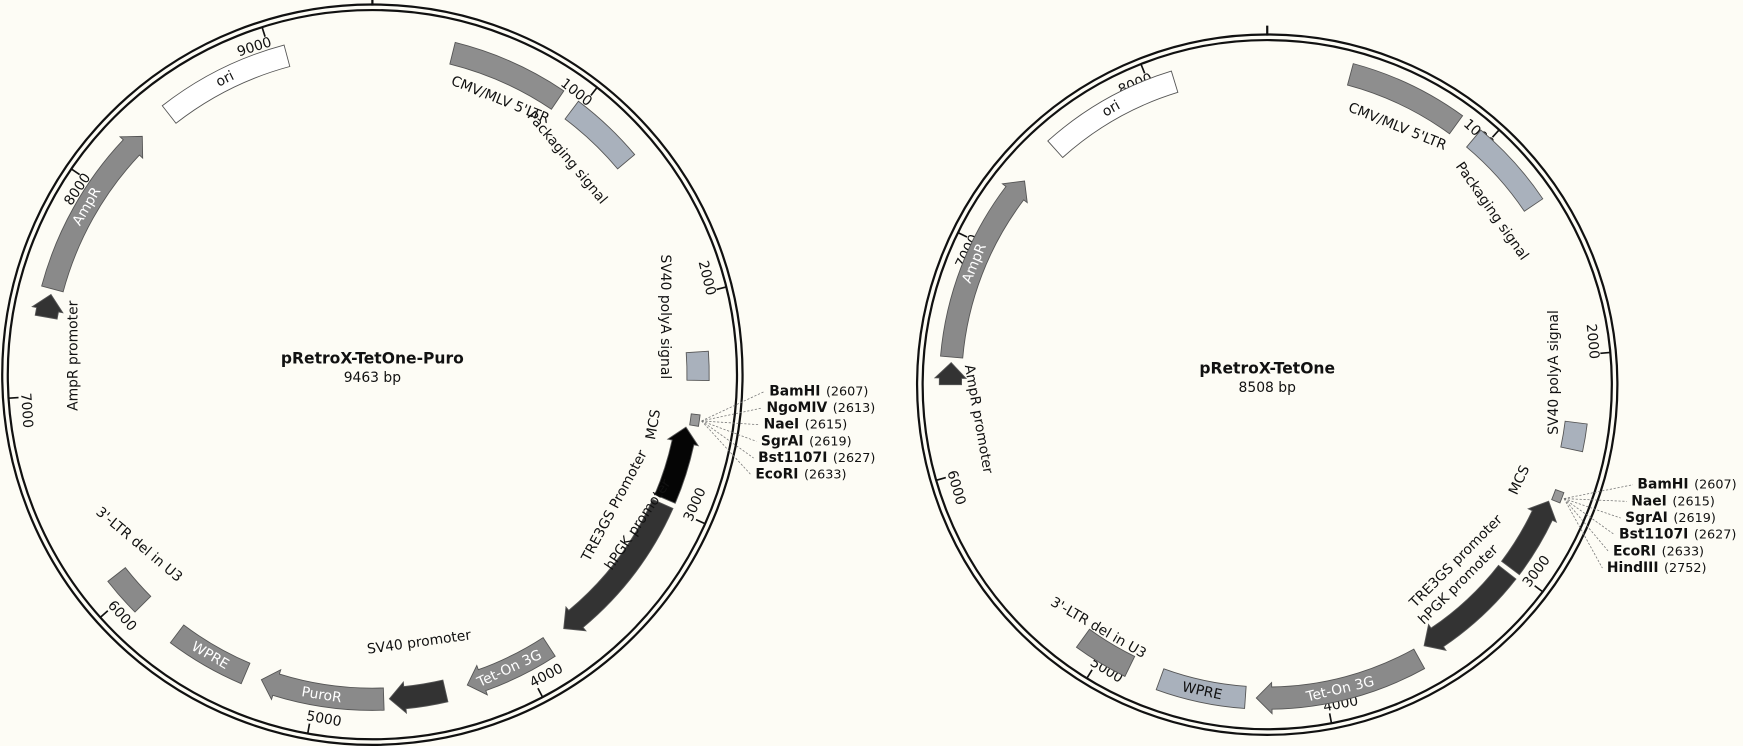 The width and height of the screenshot is (1743, 746). Describe the element at coordinates (854, 408) in the screenshot. I see `site-position: (2613)` at that location.